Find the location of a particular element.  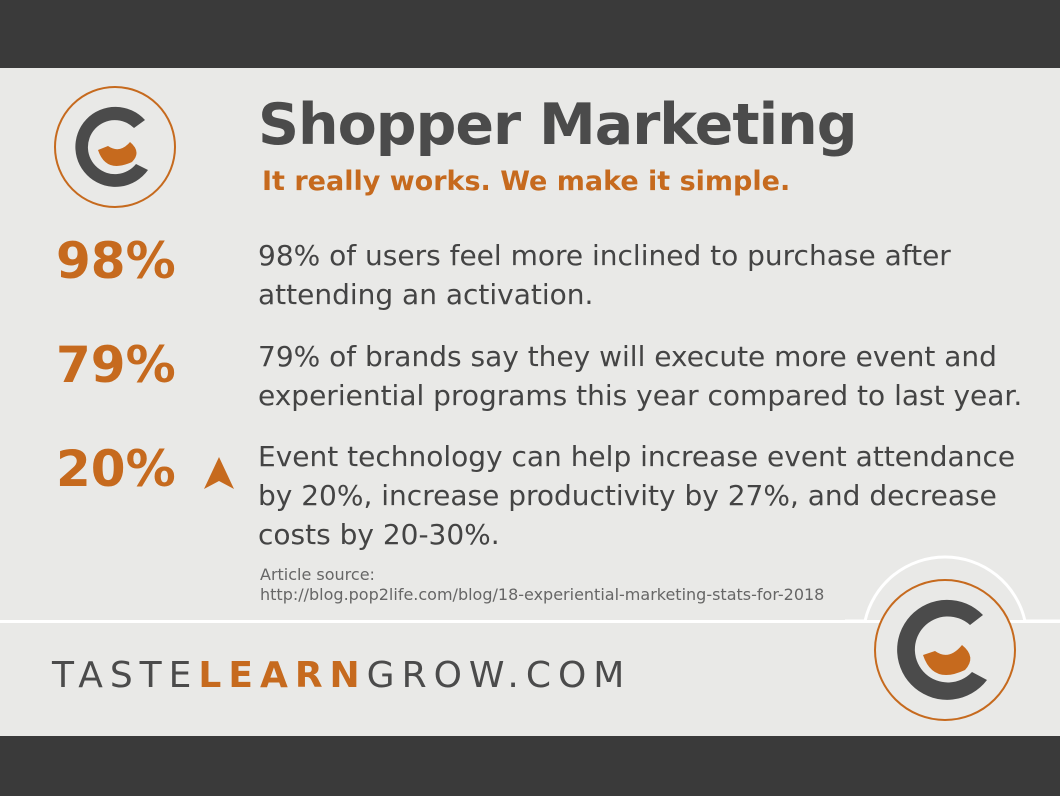

up-arrow is located at coordinates (219, 473).